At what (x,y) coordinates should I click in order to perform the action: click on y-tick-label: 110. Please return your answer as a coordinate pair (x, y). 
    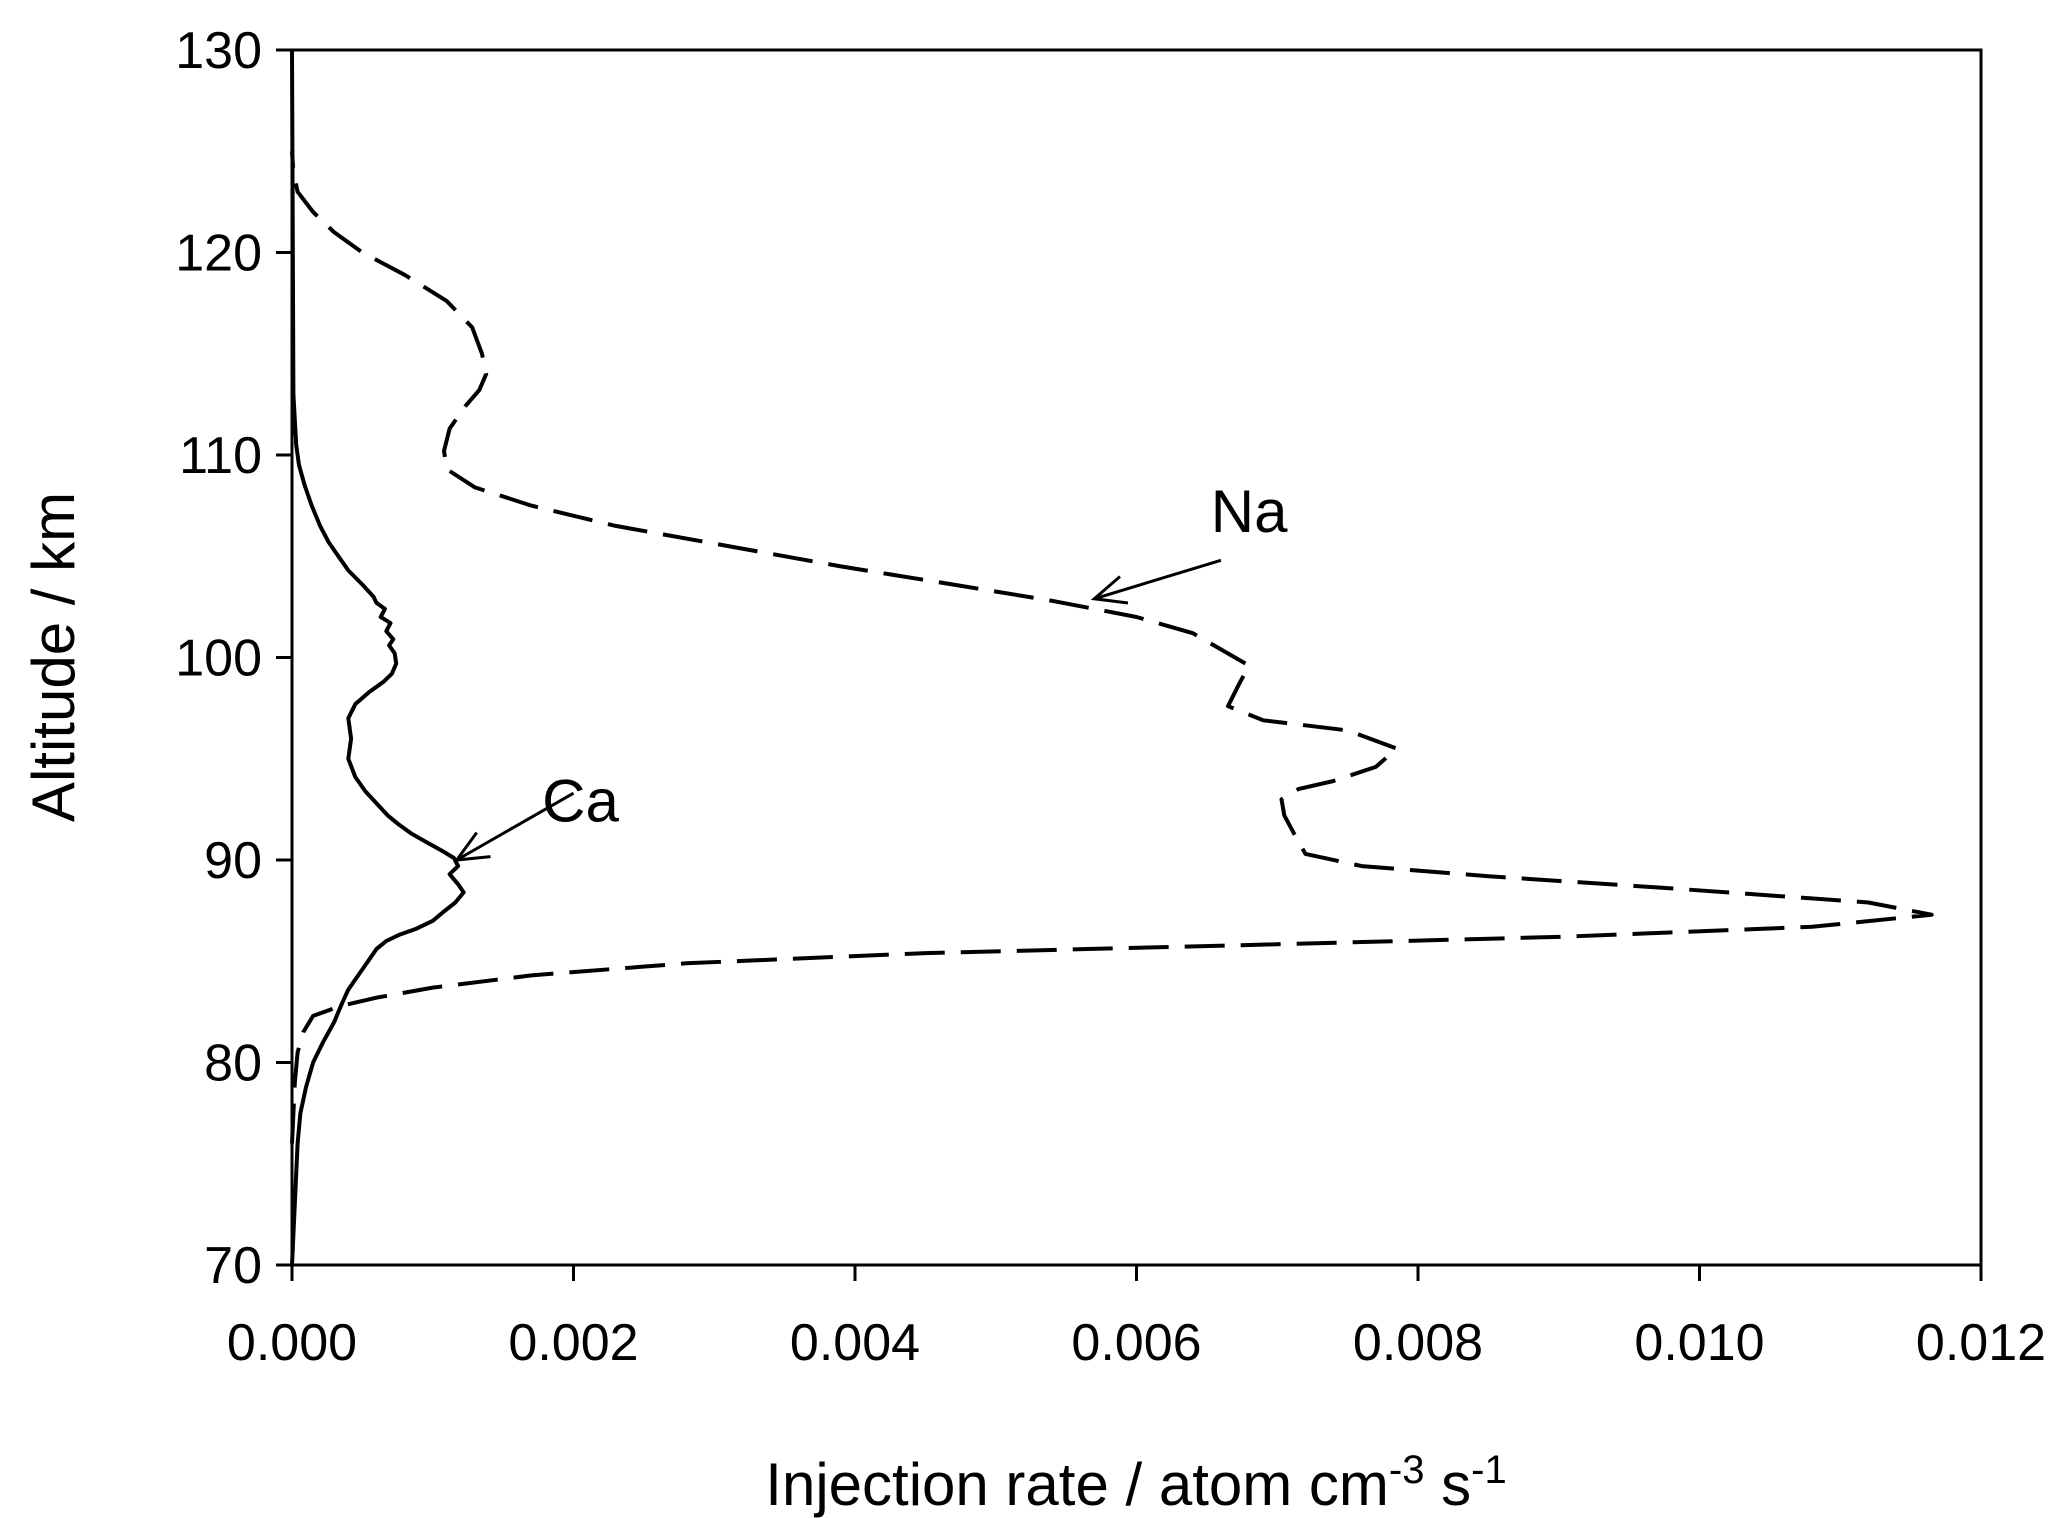
    Looking at the image, I should click on (220, 456).